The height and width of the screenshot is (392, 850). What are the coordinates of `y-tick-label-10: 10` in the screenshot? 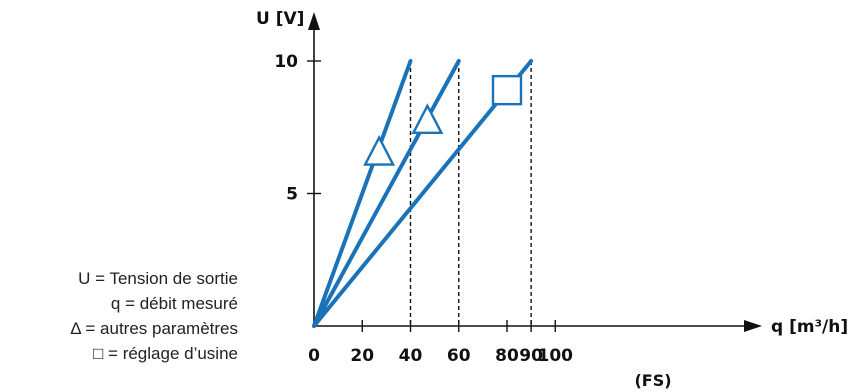 It's located at (286, 62).